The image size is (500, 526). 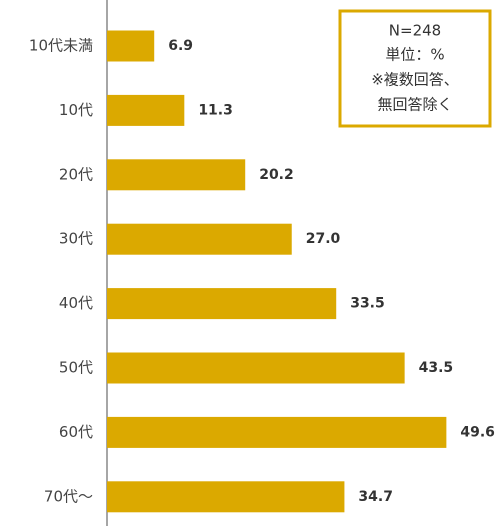 What do you see at coordinates (276, 175) in the screenshot?
I see `value-label: 20.2` at bounding box center [276, 175].